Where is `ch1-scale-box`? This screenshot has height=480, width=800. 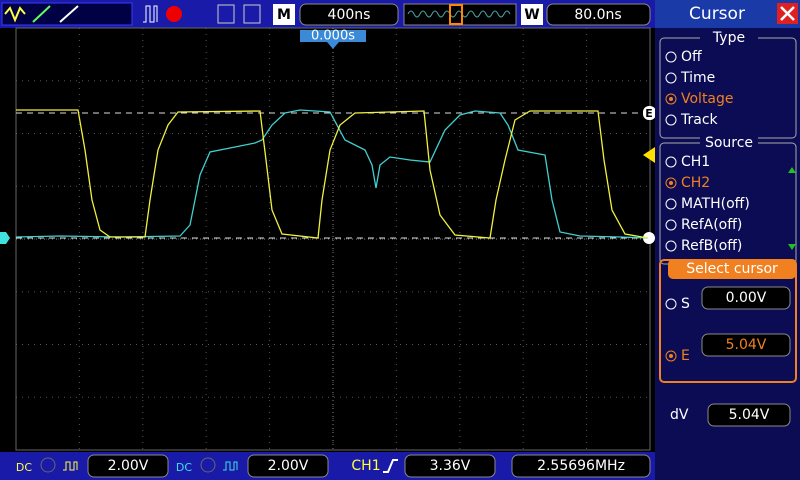
ch1-scale-box is located at coordinates (128, 466).